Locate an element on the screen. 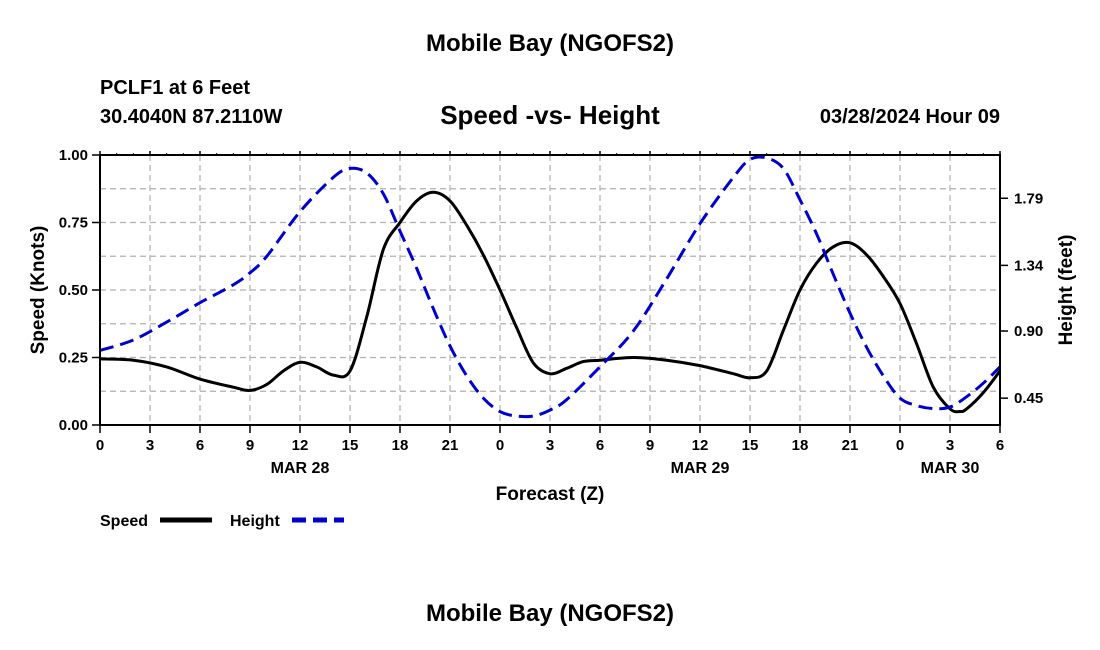 This screenshot has width=1100, height=650. coordinates-label: 30.4040N 87.2110W is located at coordinates (191, 117).